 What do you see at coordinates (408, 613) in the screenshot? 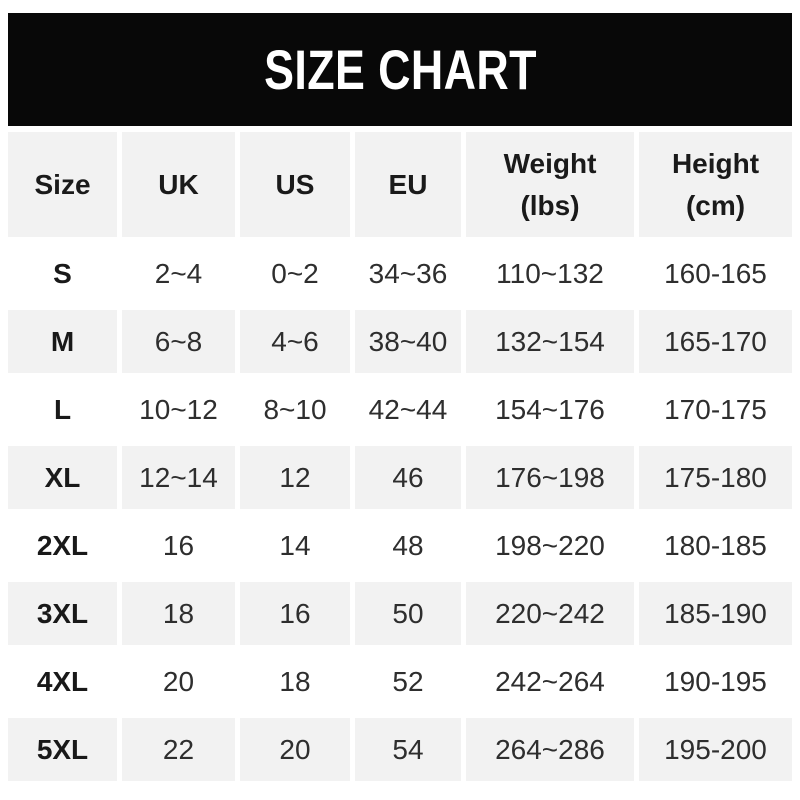
I see `cell-eu: 50` at bounding box center [408, 613].